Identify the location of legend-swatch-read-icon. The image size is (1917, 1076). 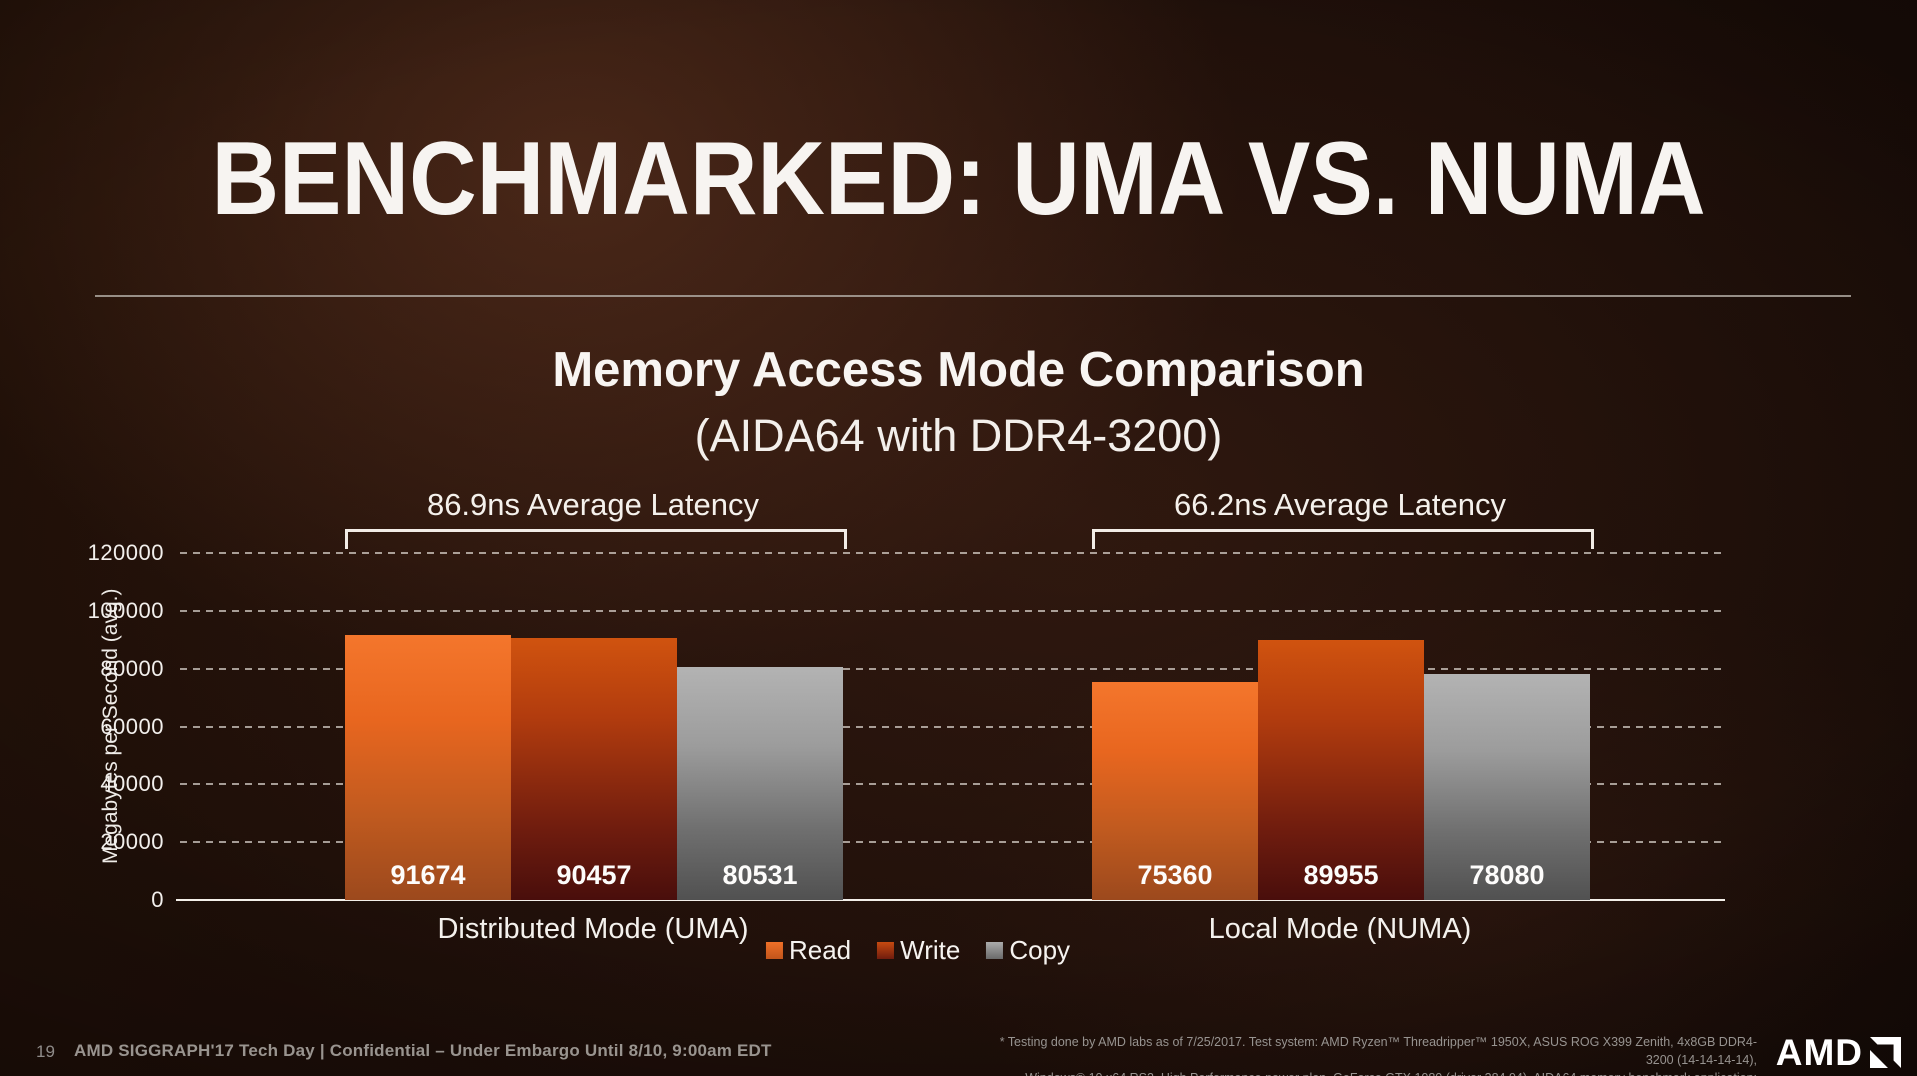
(774, 950).